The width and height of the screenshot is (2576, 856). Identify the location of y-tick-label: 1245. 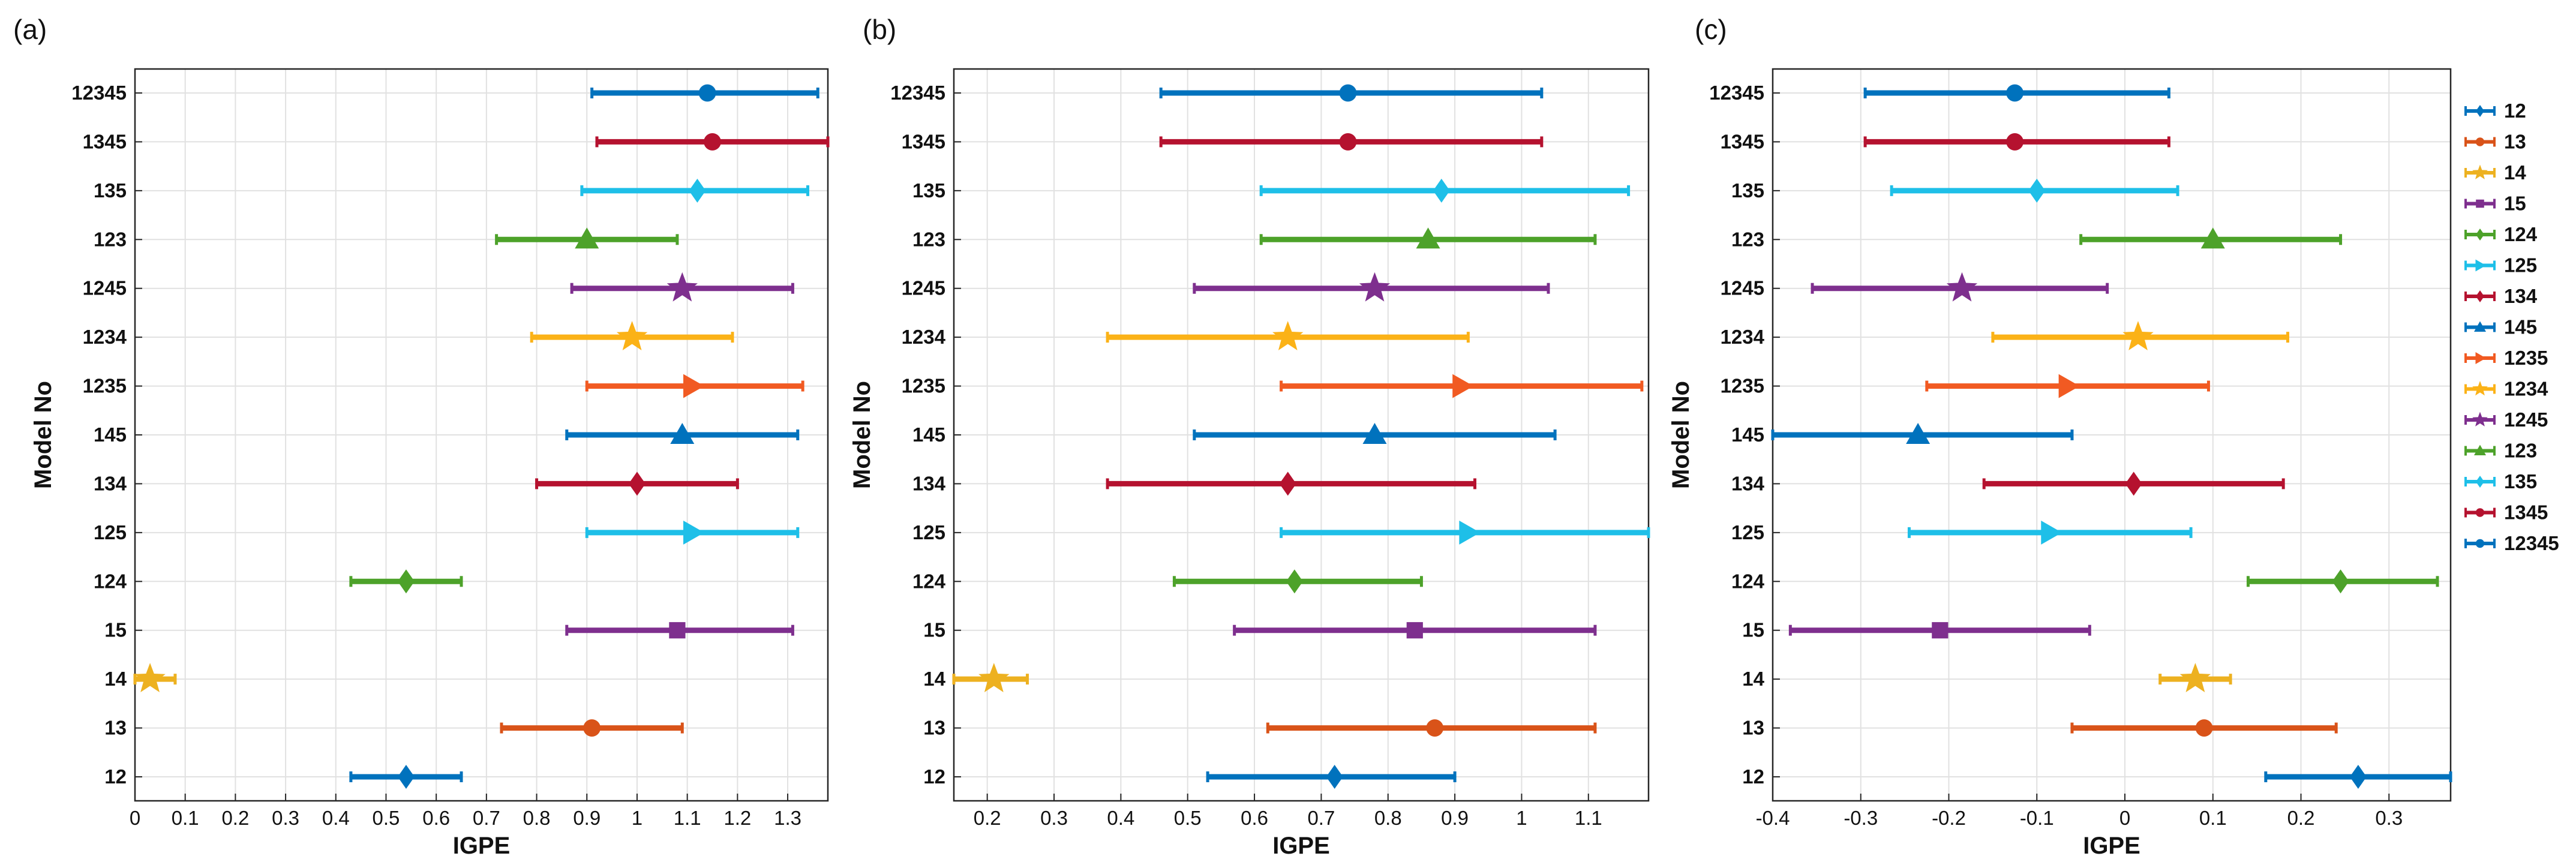
(105, 288).